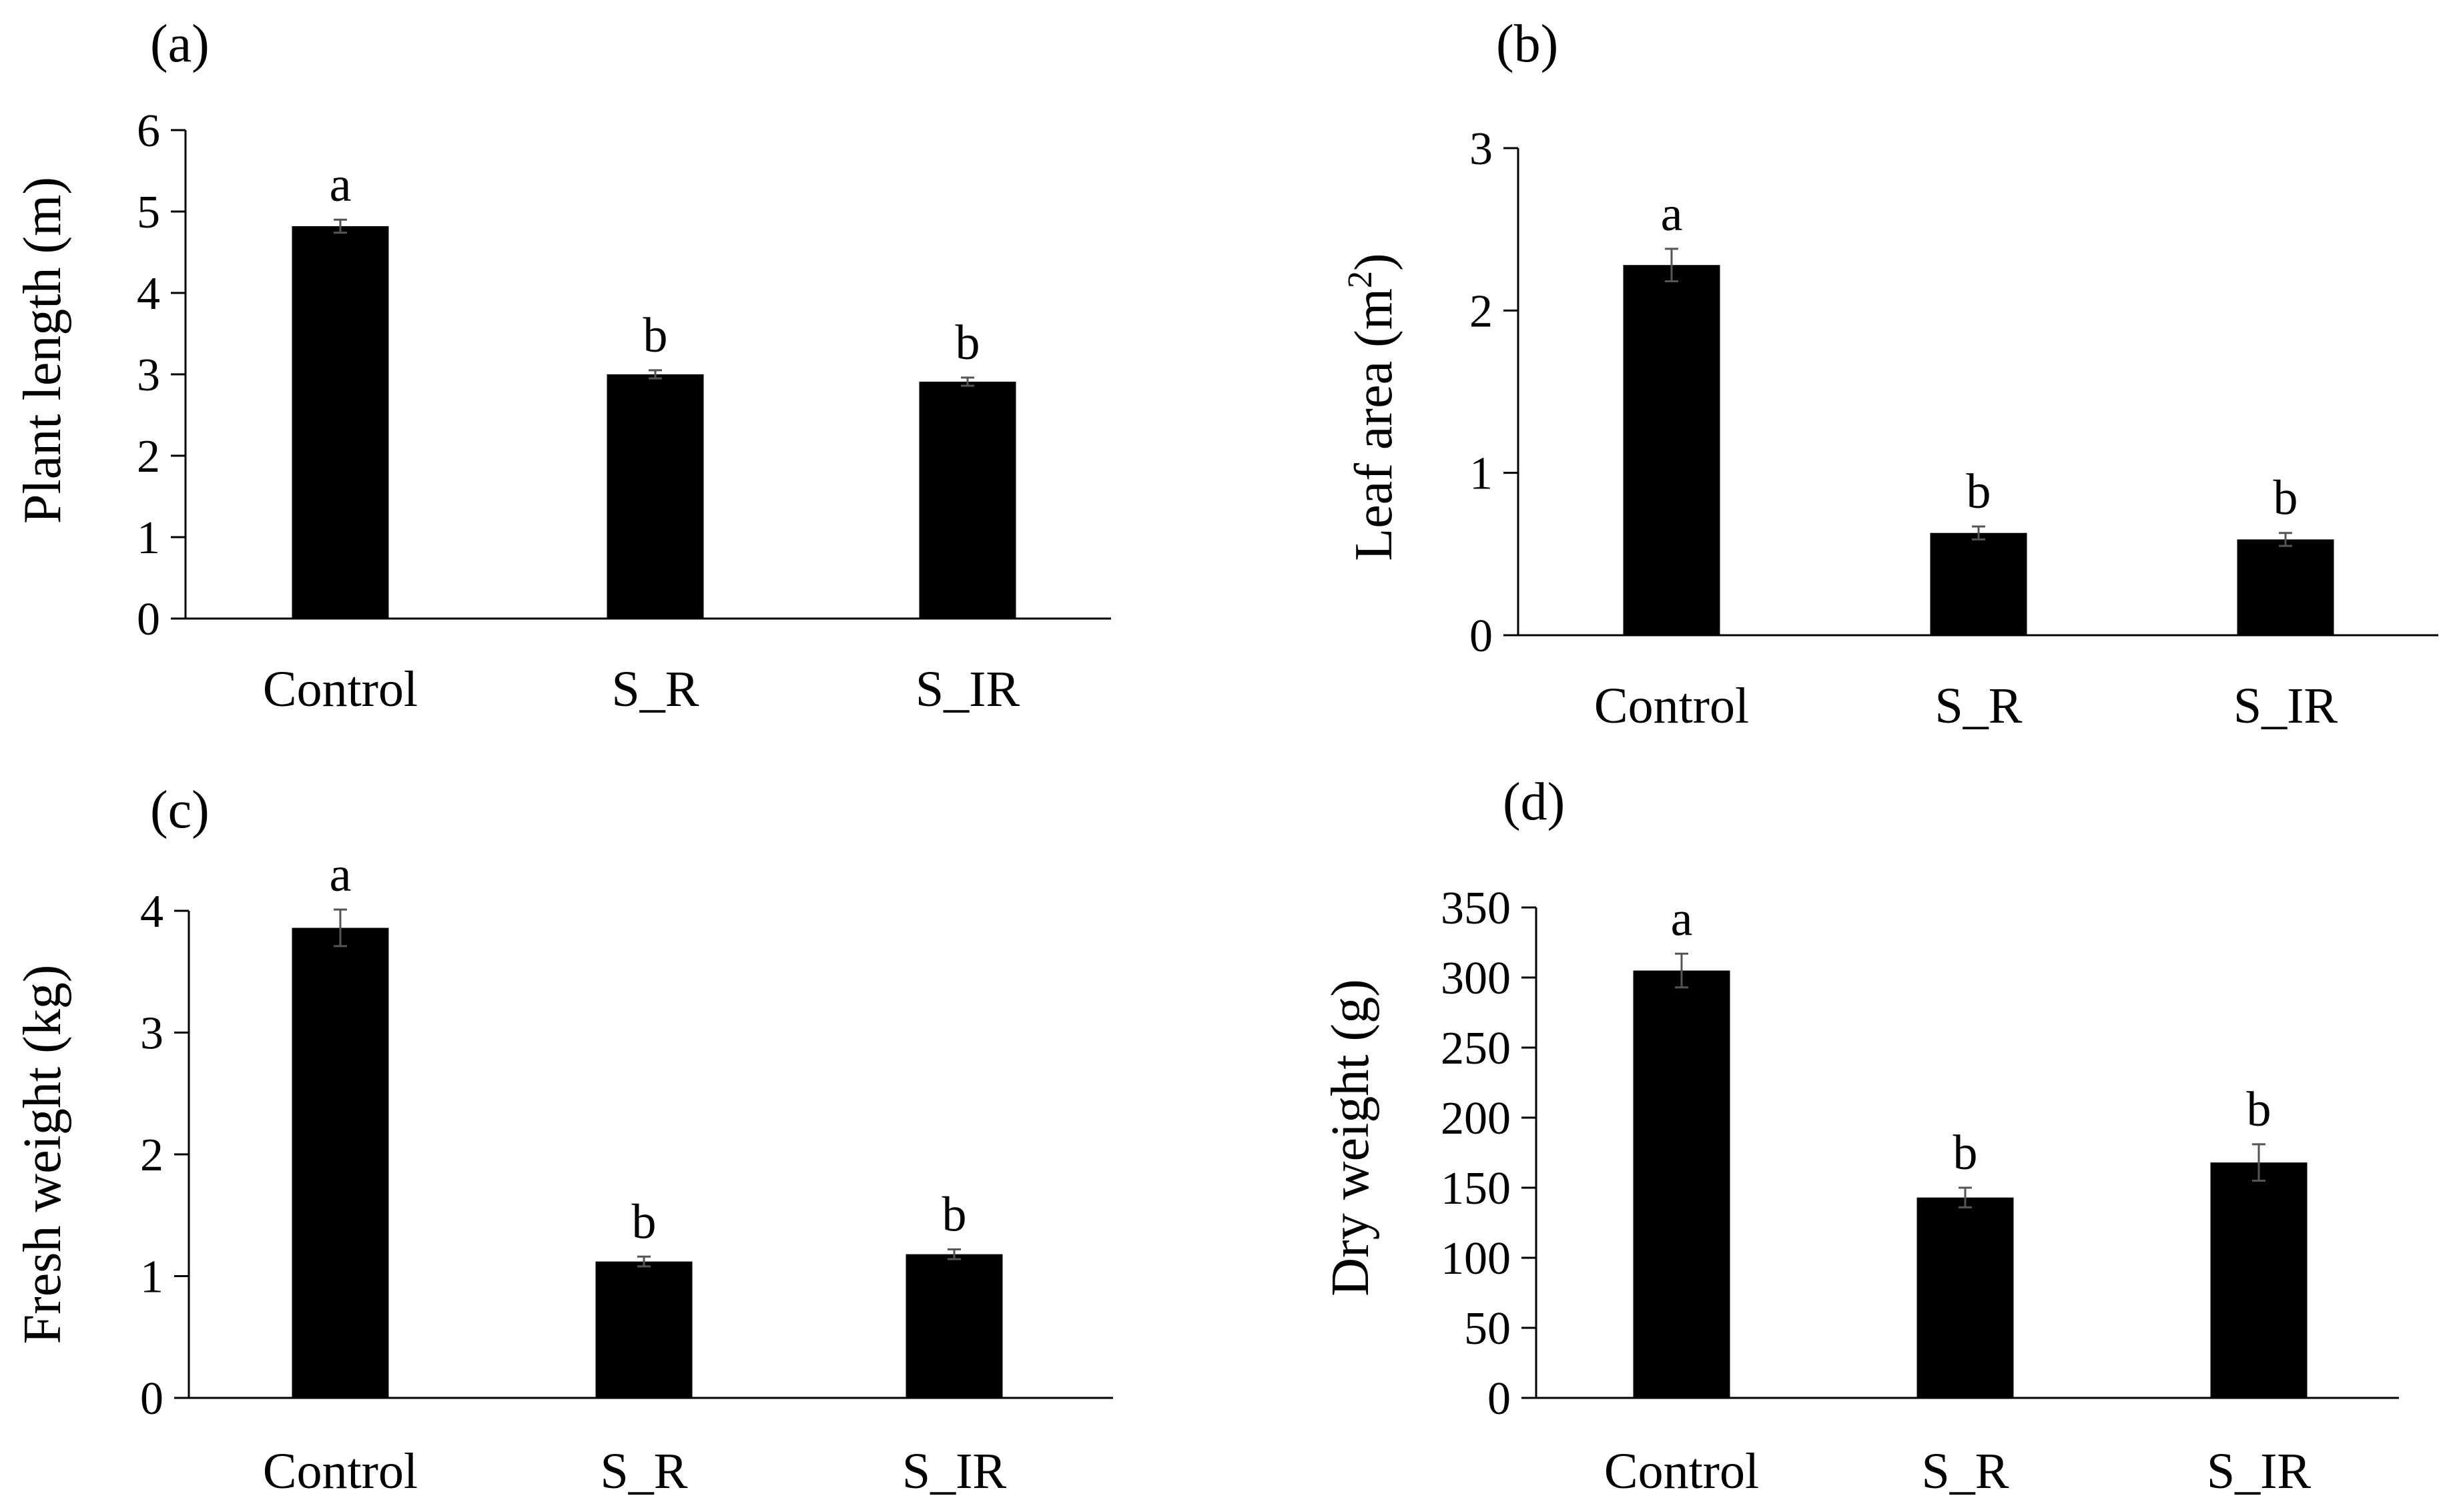 The width and height of the screenshot is (2453, 1512). I want to click on y-tick-label: 350, so click(1476, 908).